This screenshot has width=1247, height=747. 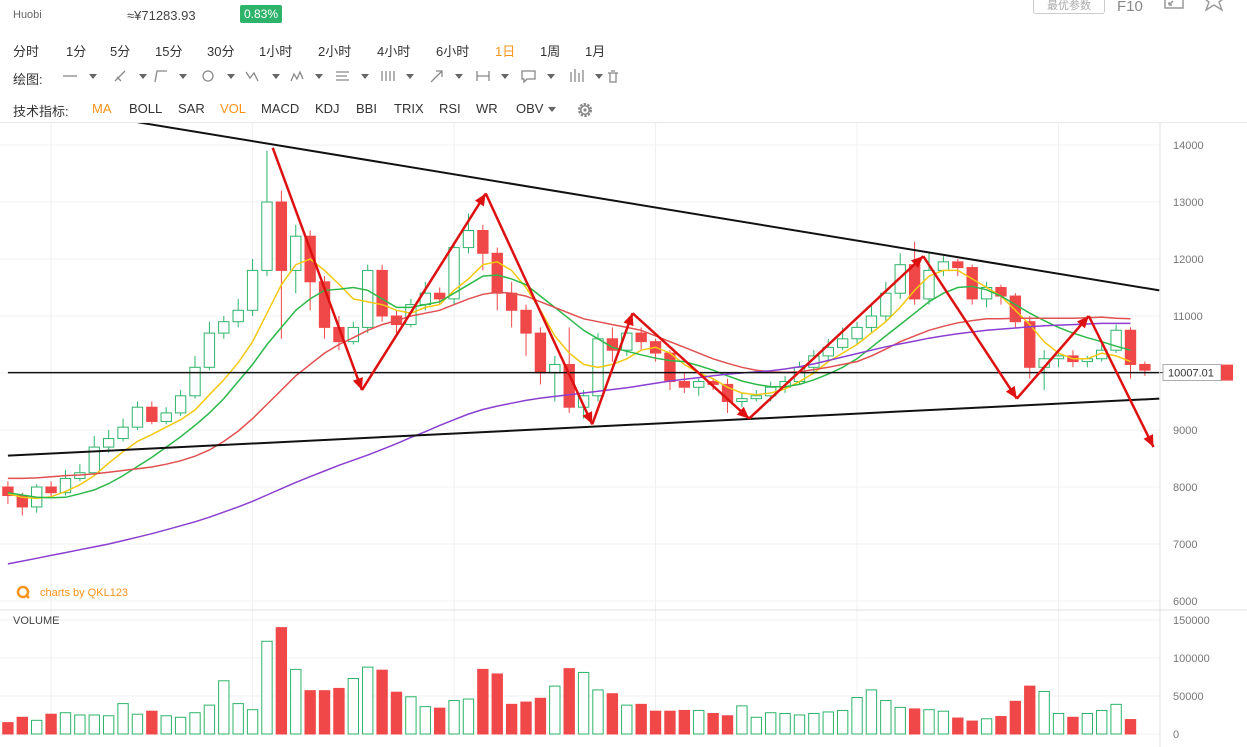 I want to click on fib-tool-icon, so click(x=352, y=76).